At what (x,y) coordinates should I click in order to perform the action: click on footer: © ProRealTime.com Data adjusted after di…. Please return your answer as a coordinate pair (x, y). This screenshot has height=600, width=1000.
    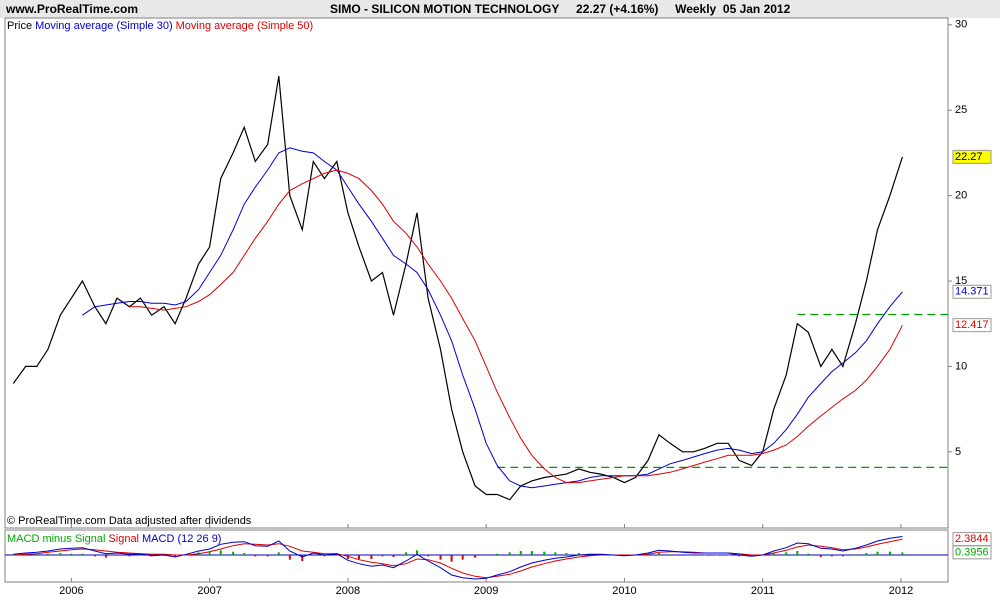
    Looking at the image, I should click on (129, 521).